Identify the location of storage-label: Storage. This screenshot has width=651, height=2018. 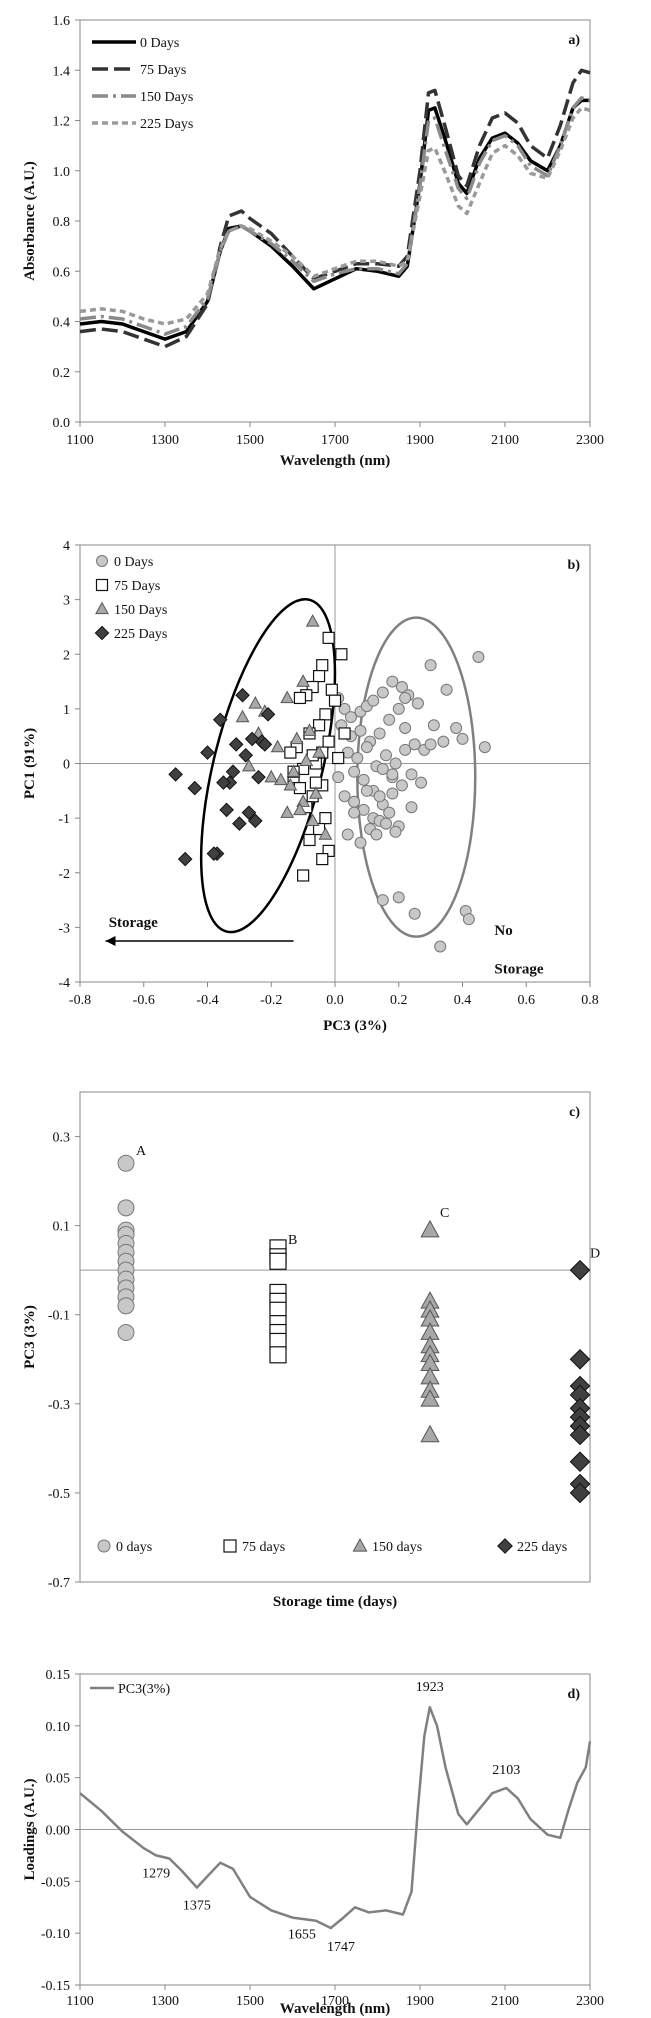
(133, 923).